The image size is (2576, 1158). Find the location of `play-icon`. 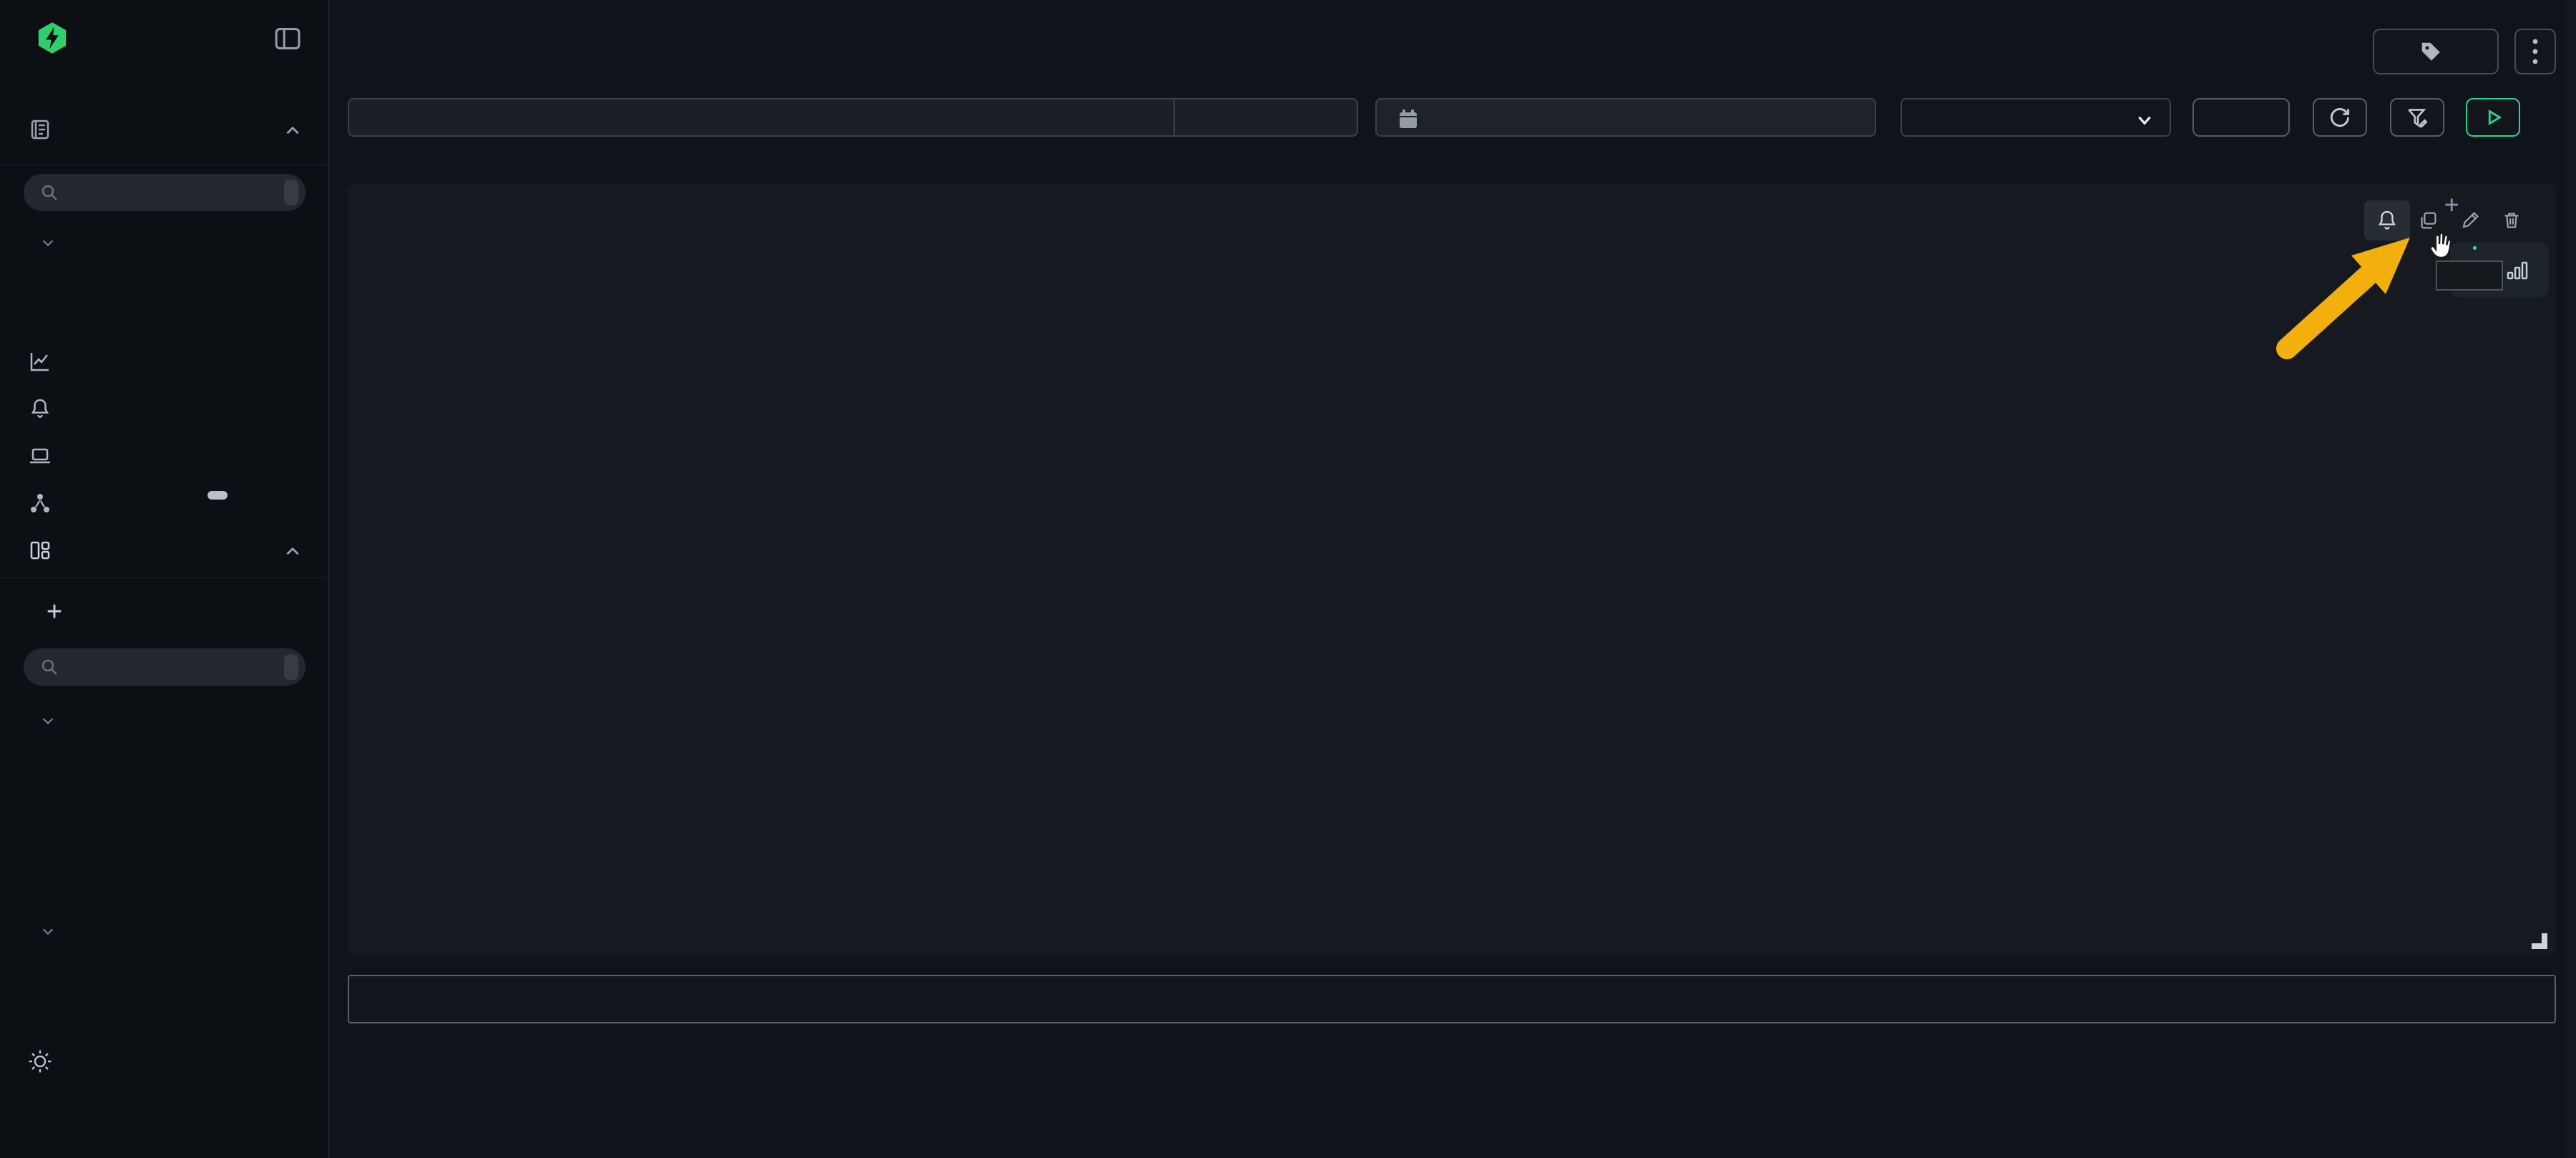

play-icon is located at coordinates (2495, 118).